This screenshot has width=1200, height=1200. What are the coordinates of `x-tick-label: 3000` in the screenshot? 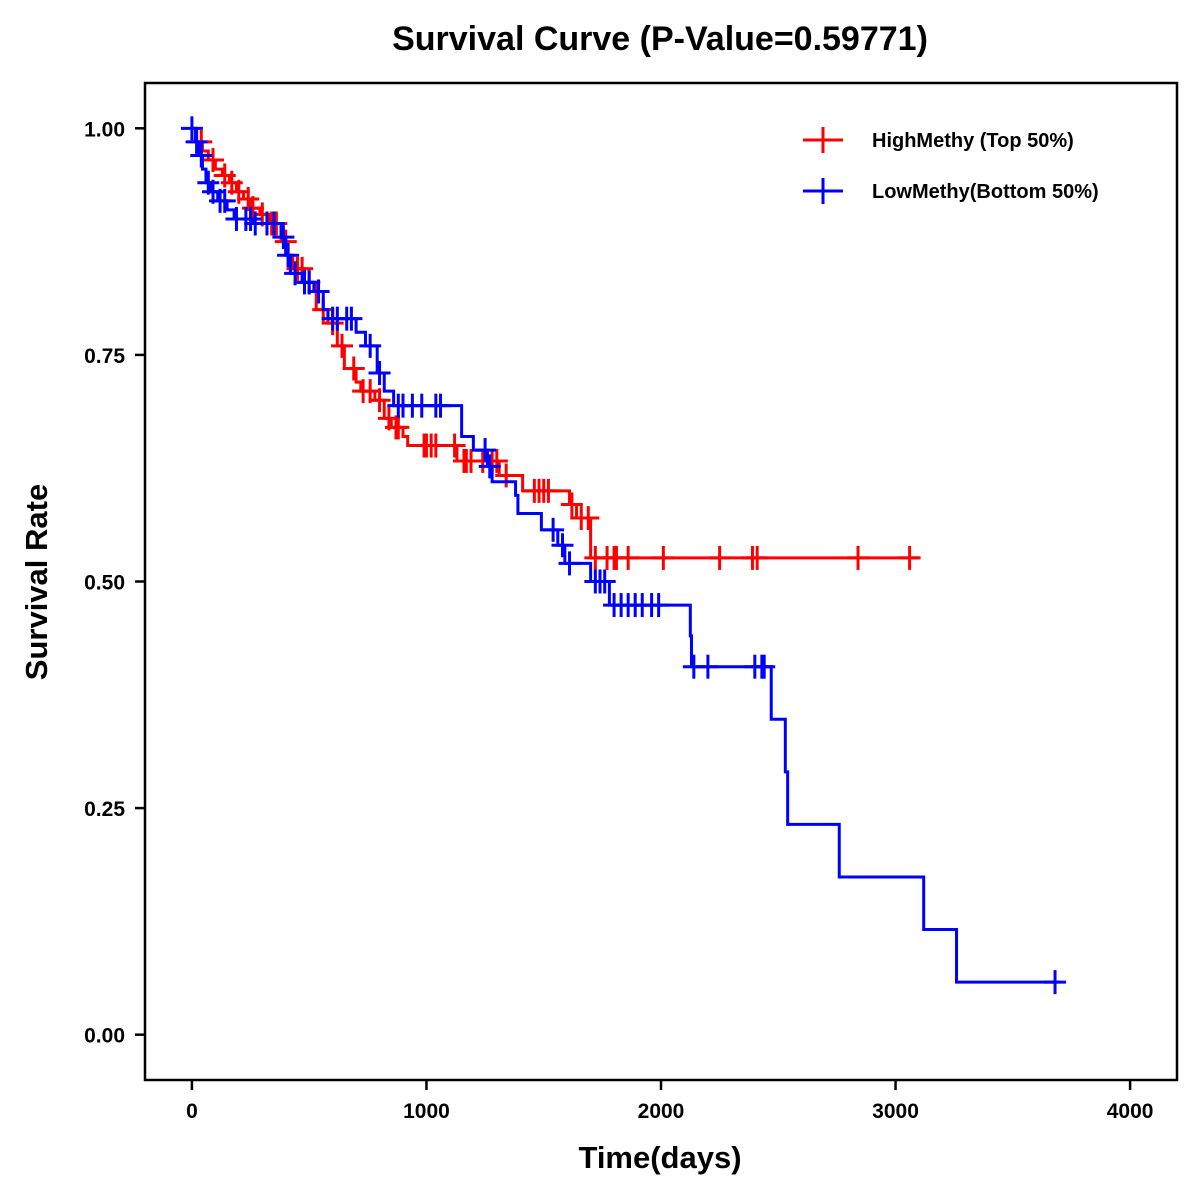 It's located at (895, 1111).